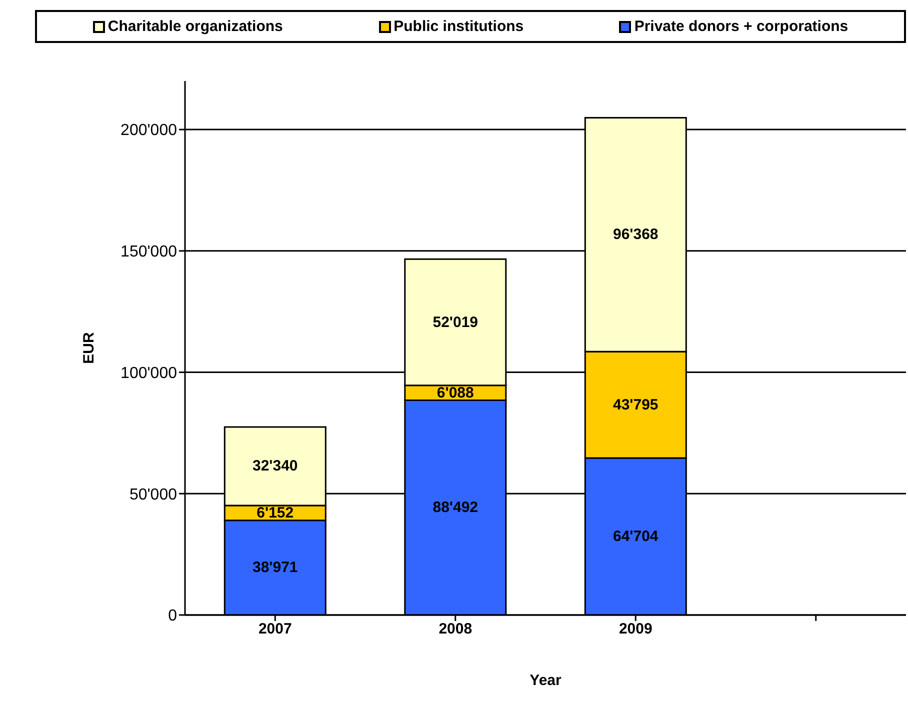 The width and height of the screenshot is (908, 725). What do you see at coordinates (89, 348) in the screenshot?
I see `y-axis-title: EUR` at bounding box center [89, 348].